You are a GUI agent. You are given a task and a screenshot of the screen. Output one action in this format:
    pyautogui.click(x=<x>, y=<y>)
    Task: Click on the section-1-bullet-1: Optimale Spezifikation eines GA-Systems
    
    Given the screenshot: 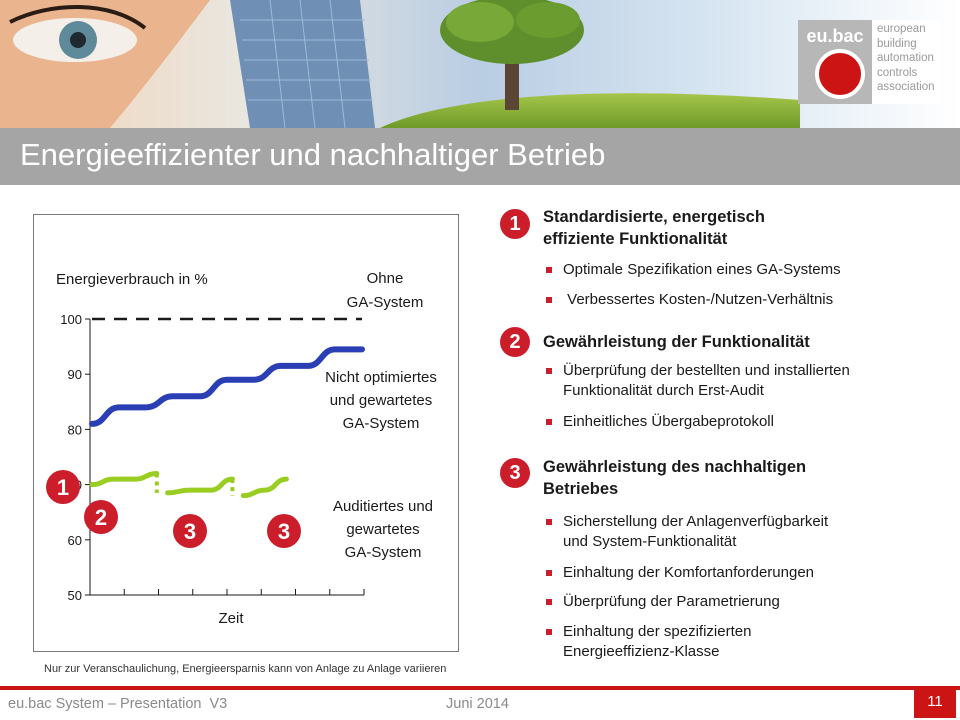 What is the action you would take?
    pyautogui.click(x=692, y=270)
    